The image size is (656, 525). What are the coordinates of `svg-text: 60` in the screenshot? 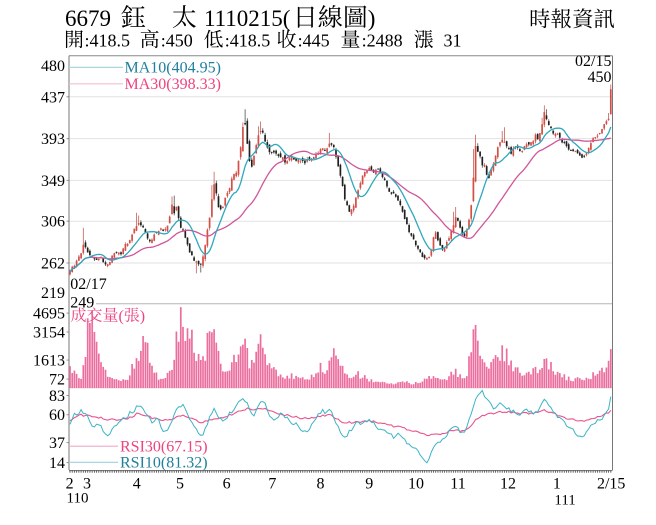 It's located at (57, 415).